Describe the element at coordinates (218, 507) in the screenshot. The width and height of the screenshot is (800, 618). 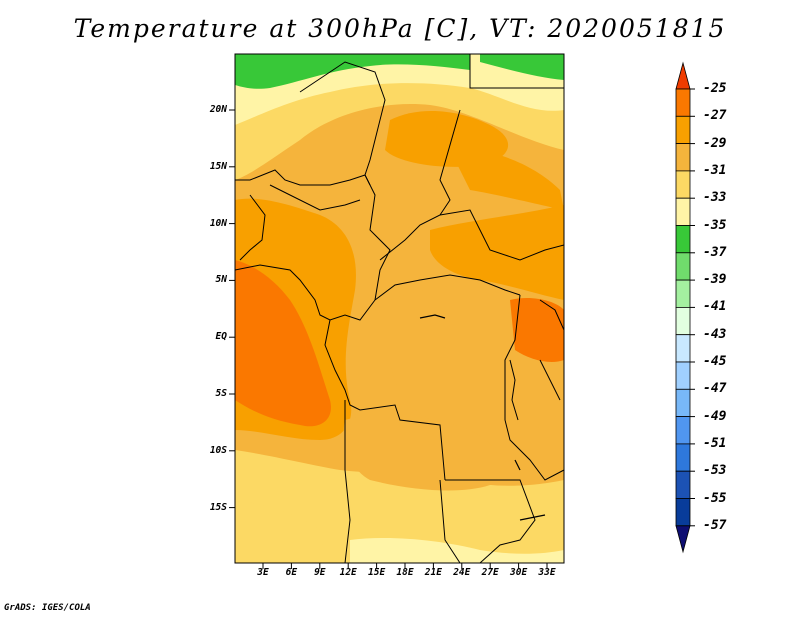
I see `lat-label: 15S` at that location.